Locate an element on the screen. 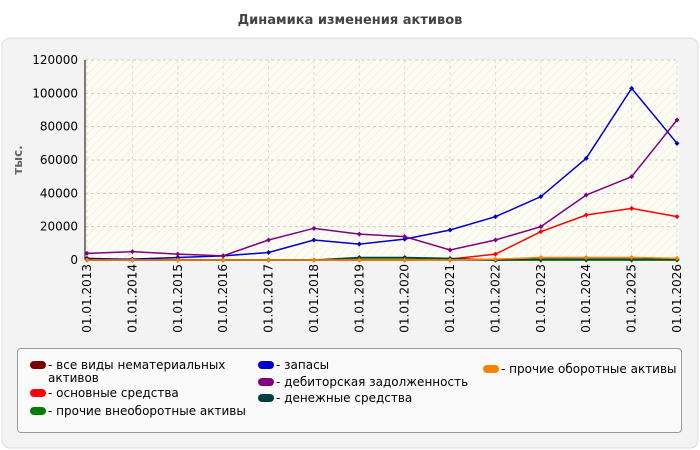  x-tick-label: 01.01.2024 is located at coordinates (586, 298).